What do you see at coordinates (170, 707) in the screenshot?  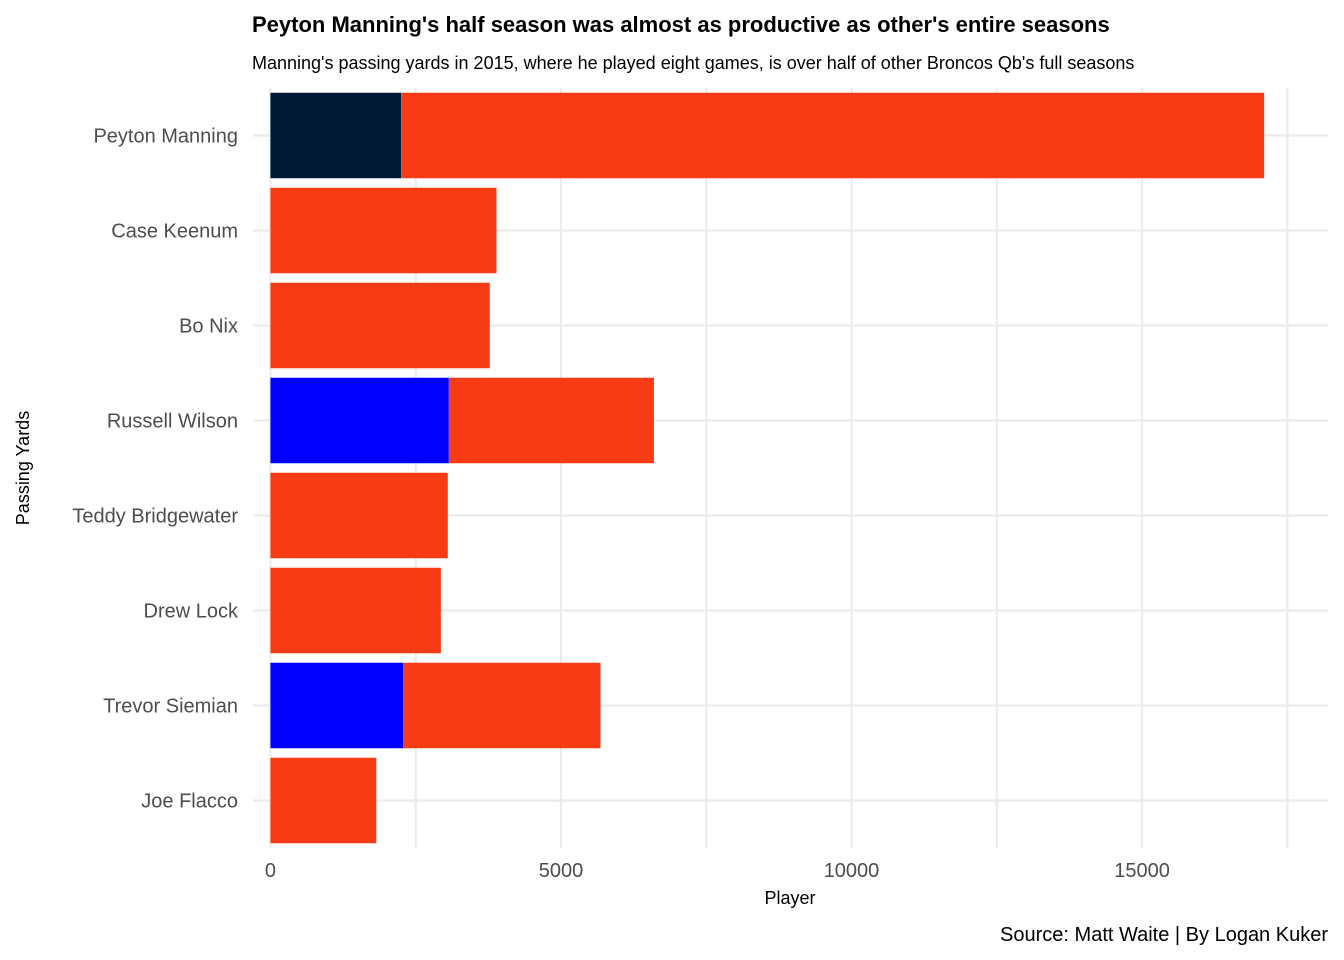 I see `y-tick-label: Trevor Siemian` at bounding box center [170, 707].